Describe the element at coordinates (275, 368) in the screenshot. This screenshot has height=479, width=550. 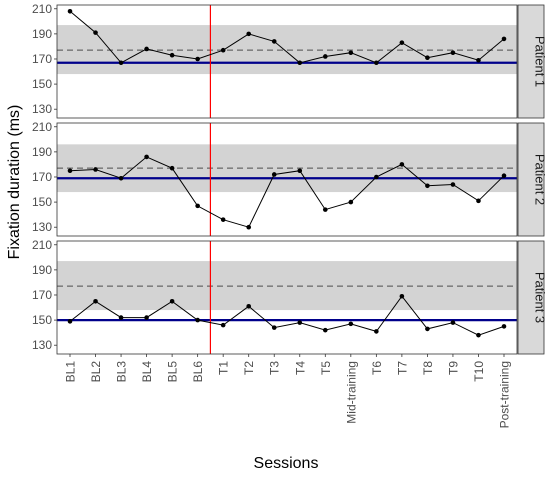
I see `x-tick-label: T3` at that location.